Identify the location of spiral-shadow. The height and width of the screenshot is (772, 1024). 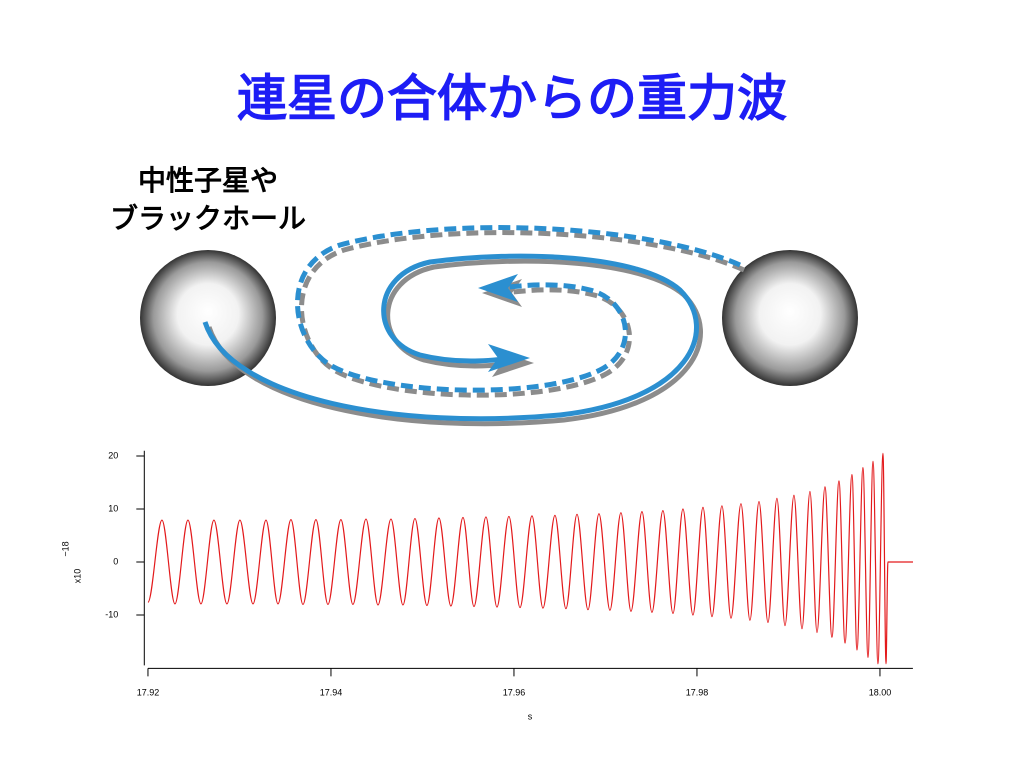
(476, 328).